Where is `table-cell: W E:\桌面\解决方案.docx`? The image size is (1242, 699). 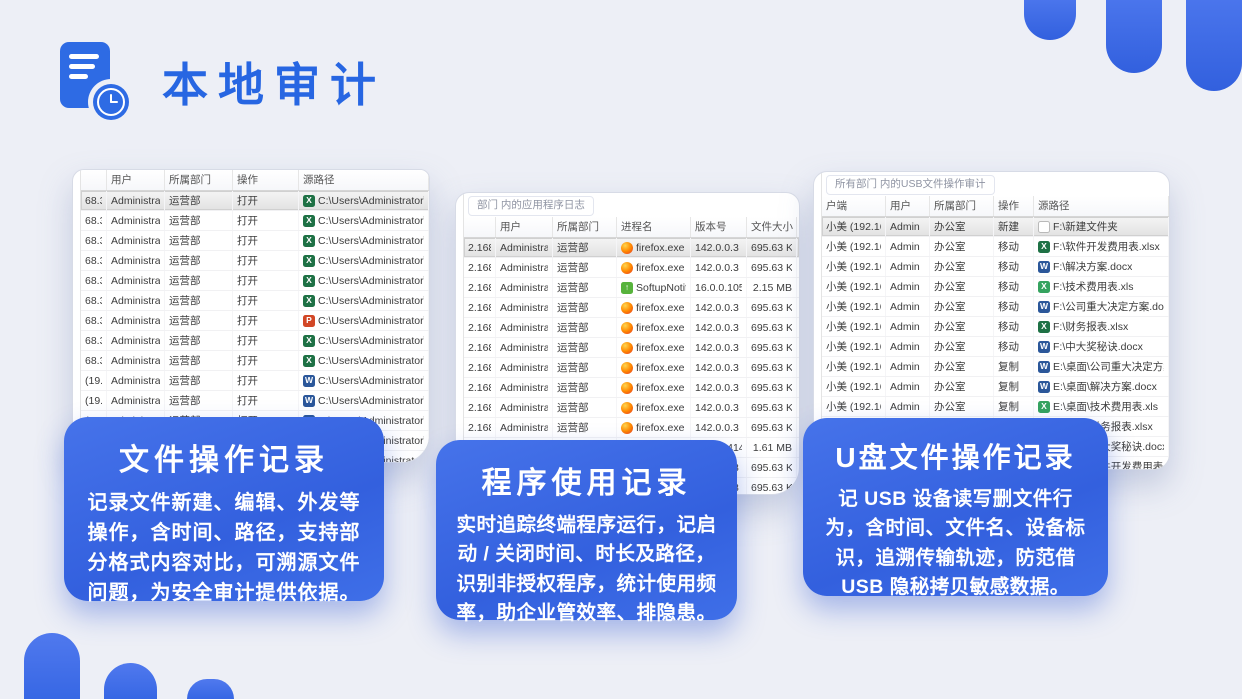 table-cell: W E:\桌面\解决方案.docx is located at coordinates (1101, 386).